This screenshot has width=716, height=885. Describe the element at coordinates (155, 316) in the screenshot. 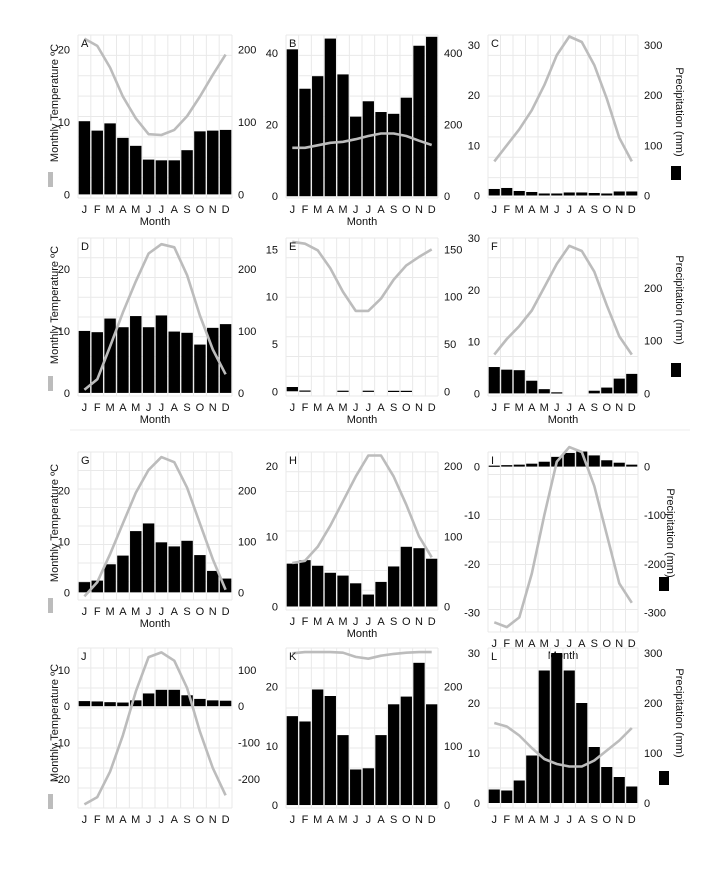

I see `panel-d-temperature-line` at that location.